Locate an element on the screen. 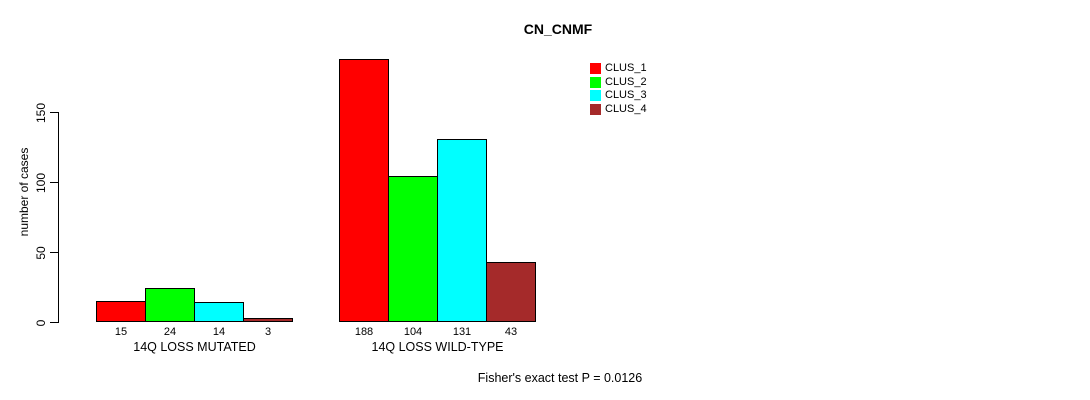 This screenshot has height=400, width=1090. bar-CLUS_4-group2 is located at coordinates (511, 292).